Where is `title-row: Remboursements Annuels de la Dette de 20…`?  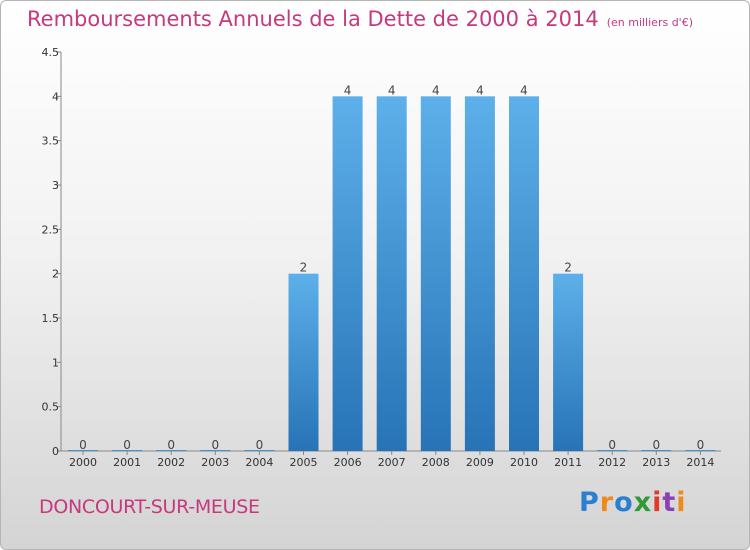 title-row: Remboursements Annuels de la Dette de 20… is located at coordinates (360, 19).